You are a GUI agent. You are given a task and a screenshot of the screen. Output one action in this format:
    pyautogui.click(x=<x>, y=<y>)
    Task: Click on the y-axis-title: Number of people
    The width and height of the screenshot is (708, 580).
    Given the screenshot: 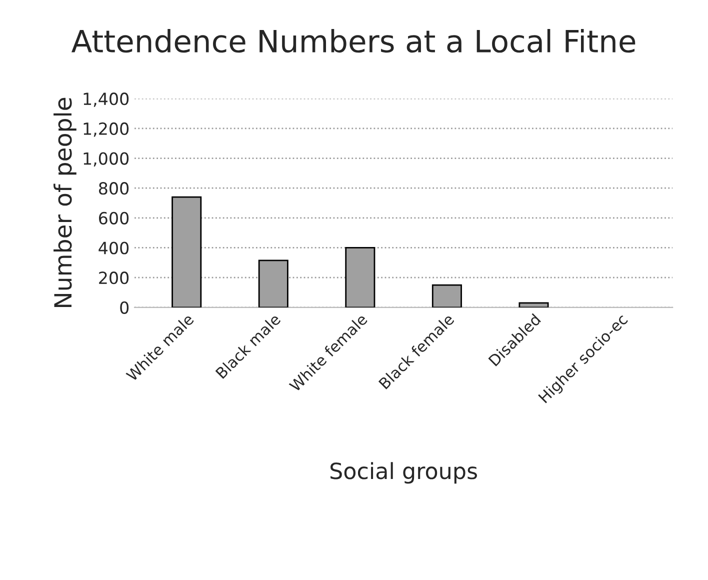 What is the action you would take?
    pyautogui.click(x=65, y=203)
    